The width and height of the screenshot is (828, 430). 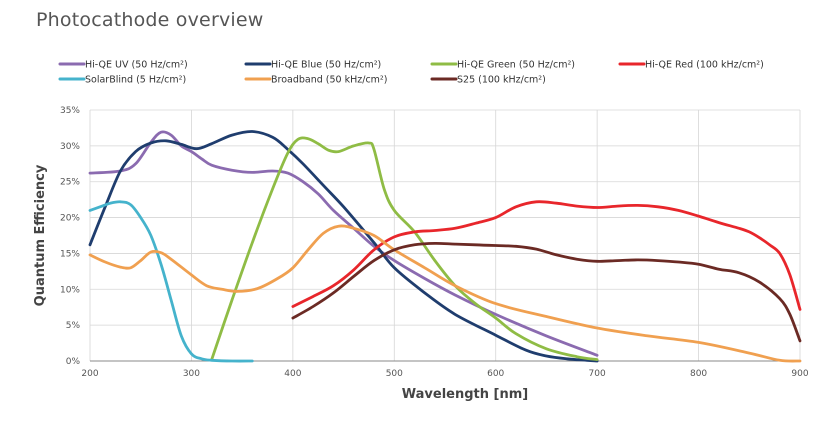 I want to click on x-tick-label: 400, so click(x=292, y=374).